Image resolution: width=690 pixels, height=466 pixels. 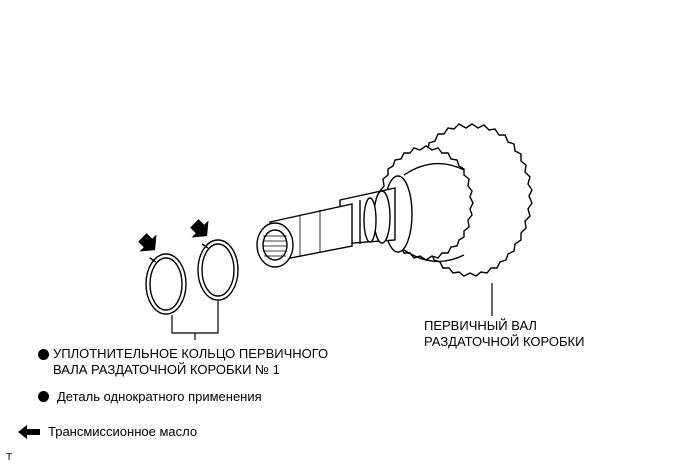 I want to click on shaft-label-line2: РАЗДАТОЧНОЙ КОРОБКИ, so click(x=504, y=341).